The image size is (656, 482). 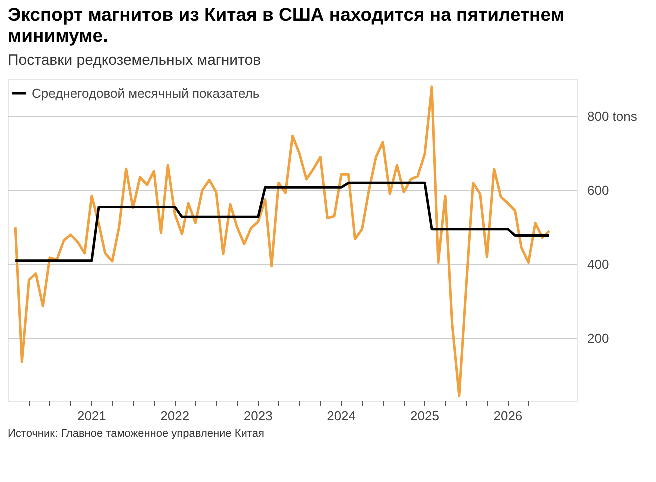 What do you see at coordinates (175, 416) in the screenshot?
I see `x-tick-label: 2022` at bounding box center [175, 416].